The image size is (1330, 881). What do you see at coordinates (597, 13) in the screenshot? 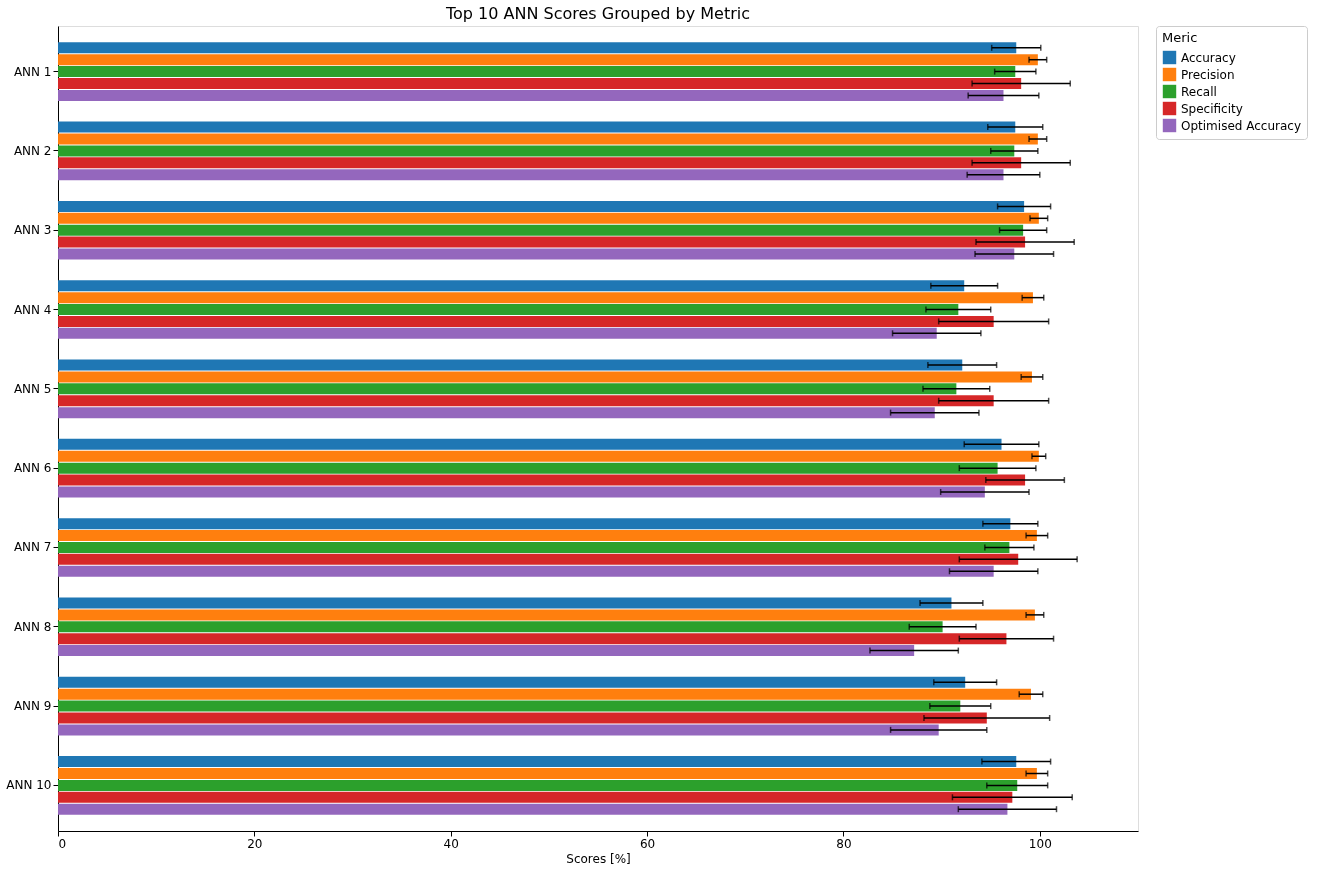
I see `chart-title: Top 10 ANN Scores Grouped by Metric` at bounding box center [597, 13].